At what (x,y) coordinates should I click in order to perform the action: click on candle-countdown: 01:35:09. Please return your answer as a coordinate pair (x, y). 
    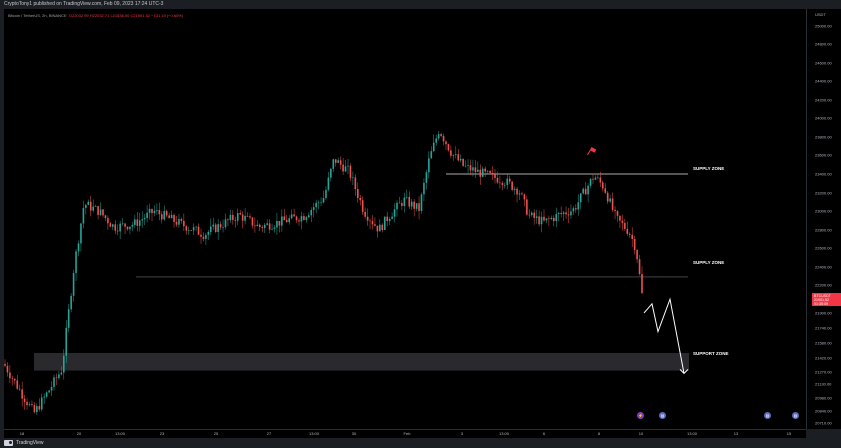
    Looking at the image, I should click on (821, 304).